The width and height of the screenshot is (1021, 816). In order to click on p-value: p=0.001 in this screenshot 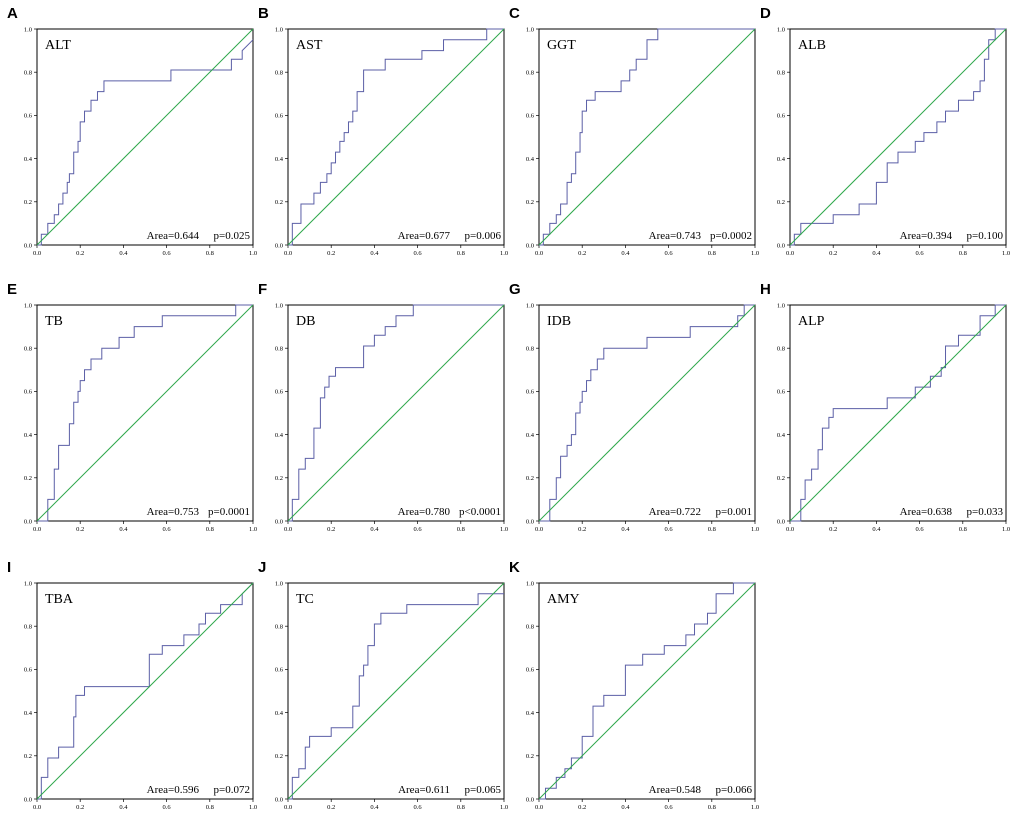, I will do `click(734, 512)`.